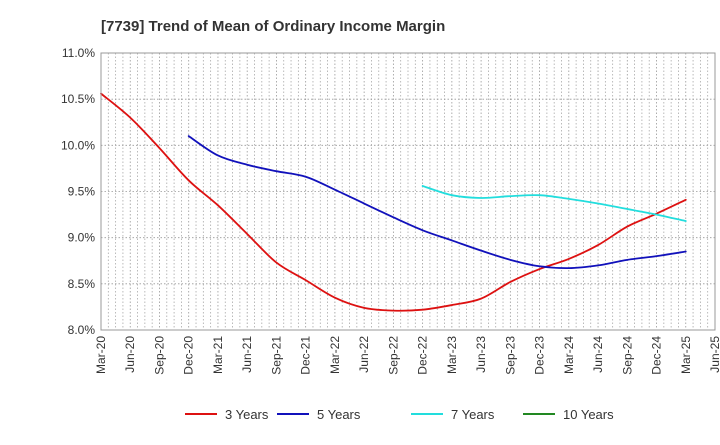 This screenshot has width=720, height=445. Describe the element at coordinates (78, 53) in the screenshot. I see `y-tick-label: 11.0%` at that location.